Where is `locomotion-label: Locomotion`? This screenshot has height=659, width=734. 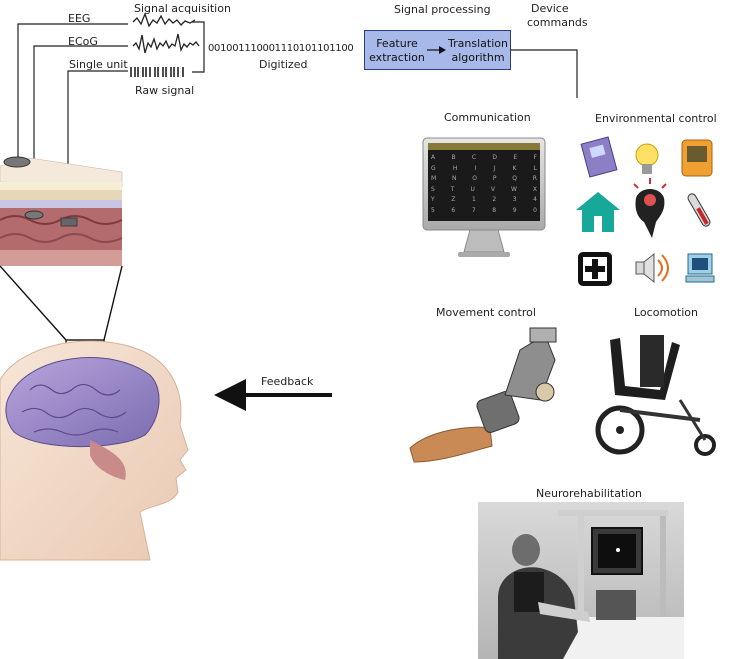
locomotion-label: Locomotion is located at coordinates (666, 312).